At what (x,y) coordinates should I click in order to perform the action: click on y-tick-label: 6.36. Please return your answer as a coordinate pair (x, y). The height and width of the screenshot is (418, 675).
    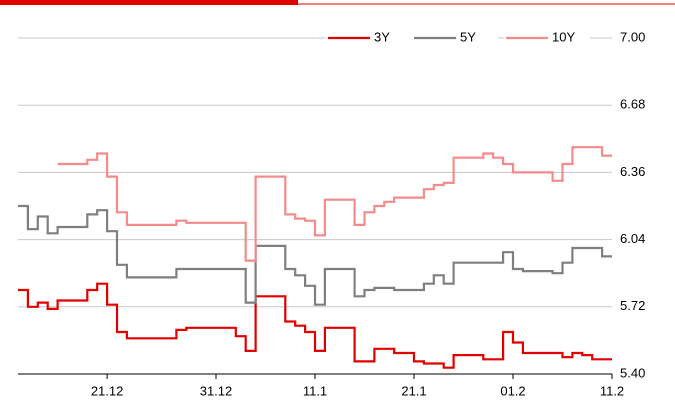
    Looking at the image, I should click on (632, 171).